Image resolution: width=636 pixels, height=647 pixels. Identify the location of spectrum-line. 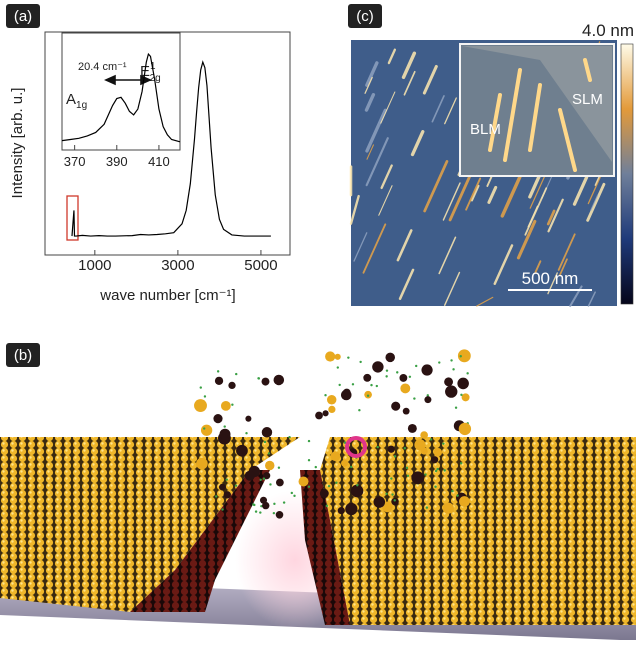
(121, 97).